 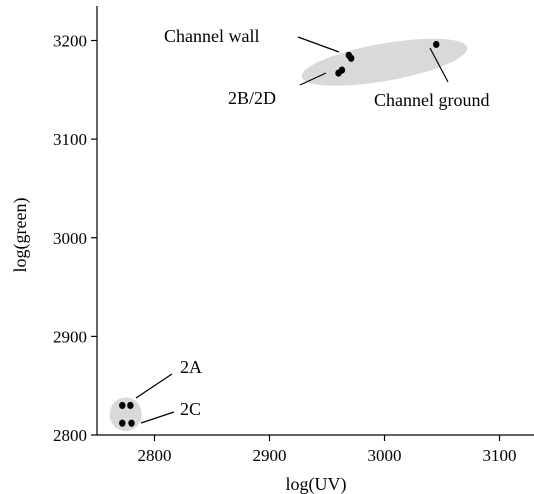 What do you see at coordinates (431, 100) in the screenshot?
I see `annotation-channel-ground: Channel ground` at bounding box center [431, 100].